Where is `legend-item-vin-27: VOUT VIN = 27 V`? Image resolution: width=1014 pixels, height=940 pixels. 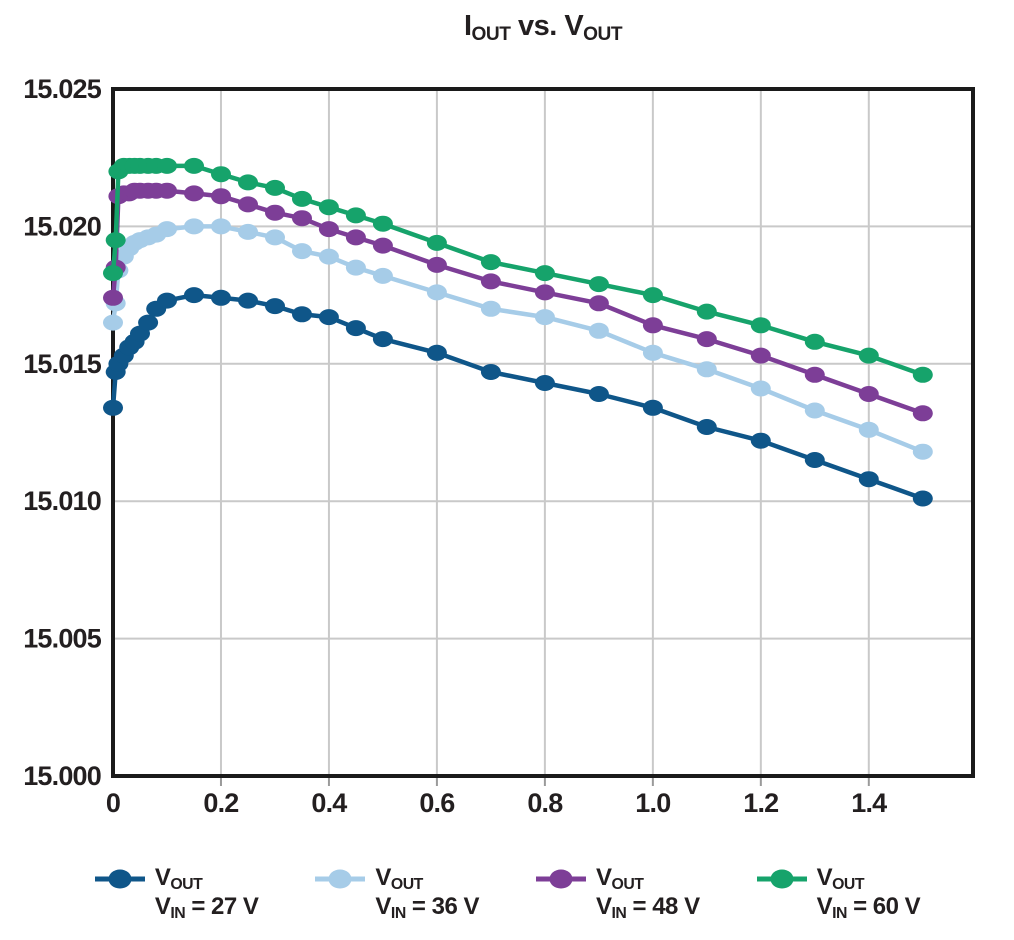 legend-item-vin-27: VOUT VIN = 27 V is located at coordinates (176, 892).